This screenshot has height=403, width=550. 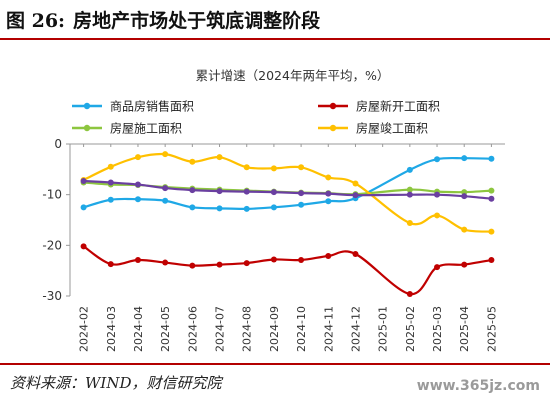 What do you see at coordinates (398, 106) in the screenshot?
I see `legend-label: 房屋新开工面积` at bounding box center [398, 106].